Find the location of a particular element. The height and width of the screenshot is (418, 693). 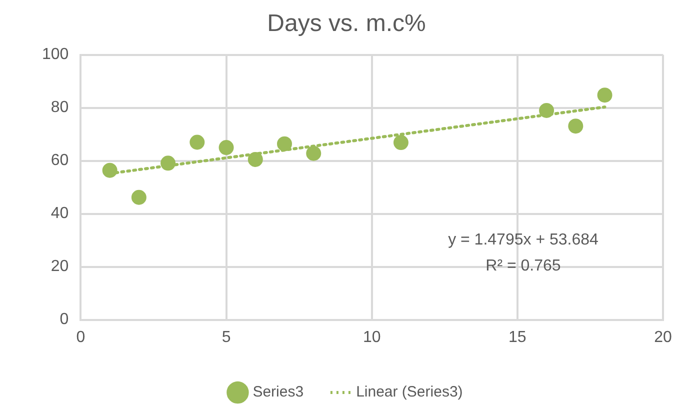

annotation: R² = 0.765 is located at coordinates (523, 266).